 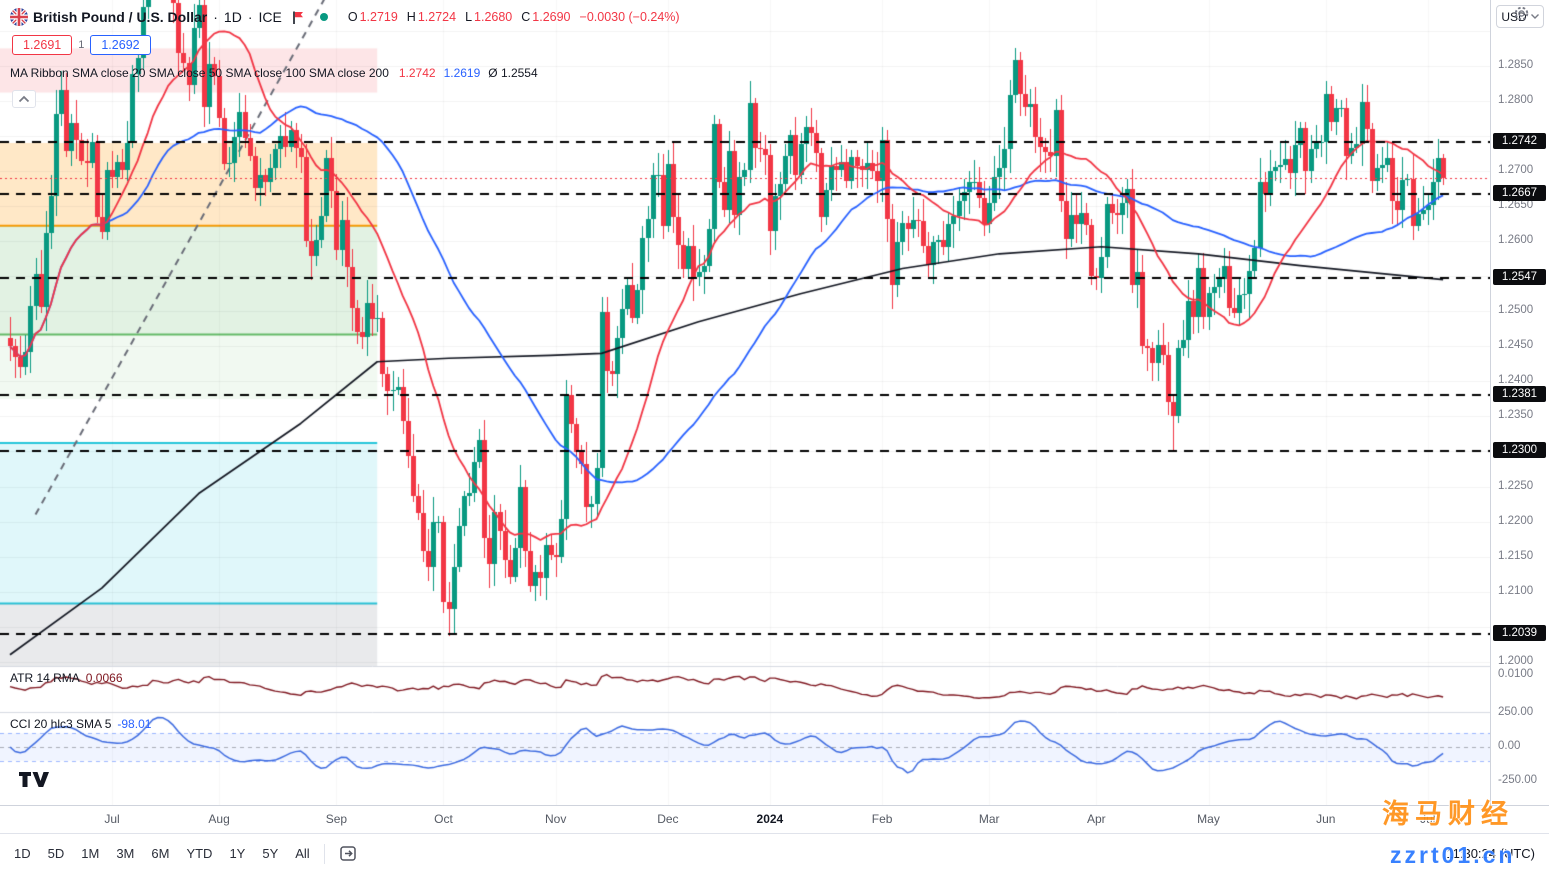 I want to click on spread-value: 1, so click(x=81, y=45).